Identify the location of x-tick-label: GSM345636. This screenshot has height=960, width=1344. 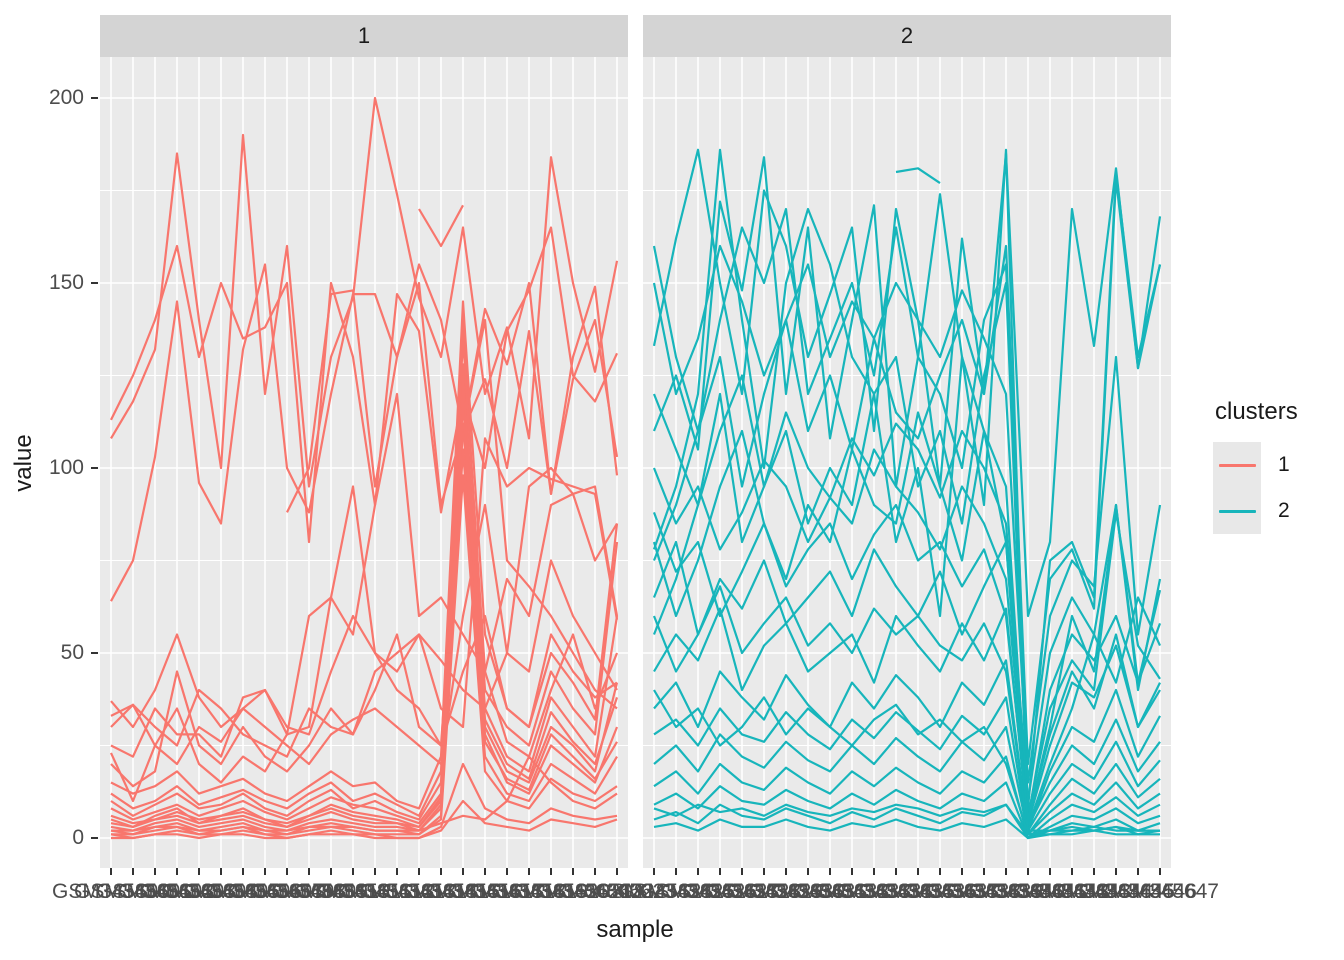
(918, 891).